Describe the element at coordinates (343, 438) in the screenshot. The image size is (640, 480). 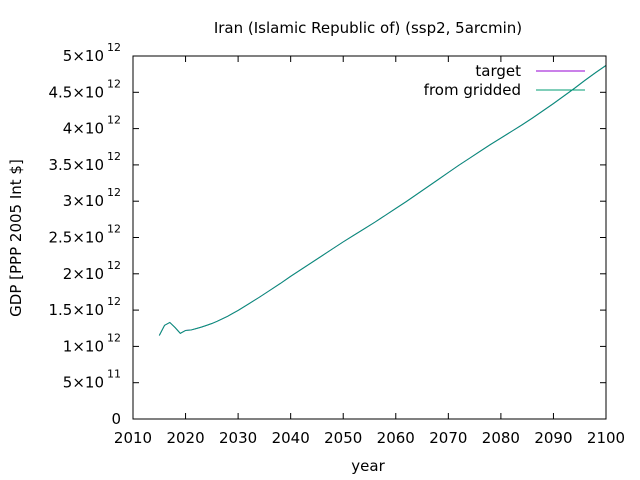
I see `x-tick-label: 2050` at that location.